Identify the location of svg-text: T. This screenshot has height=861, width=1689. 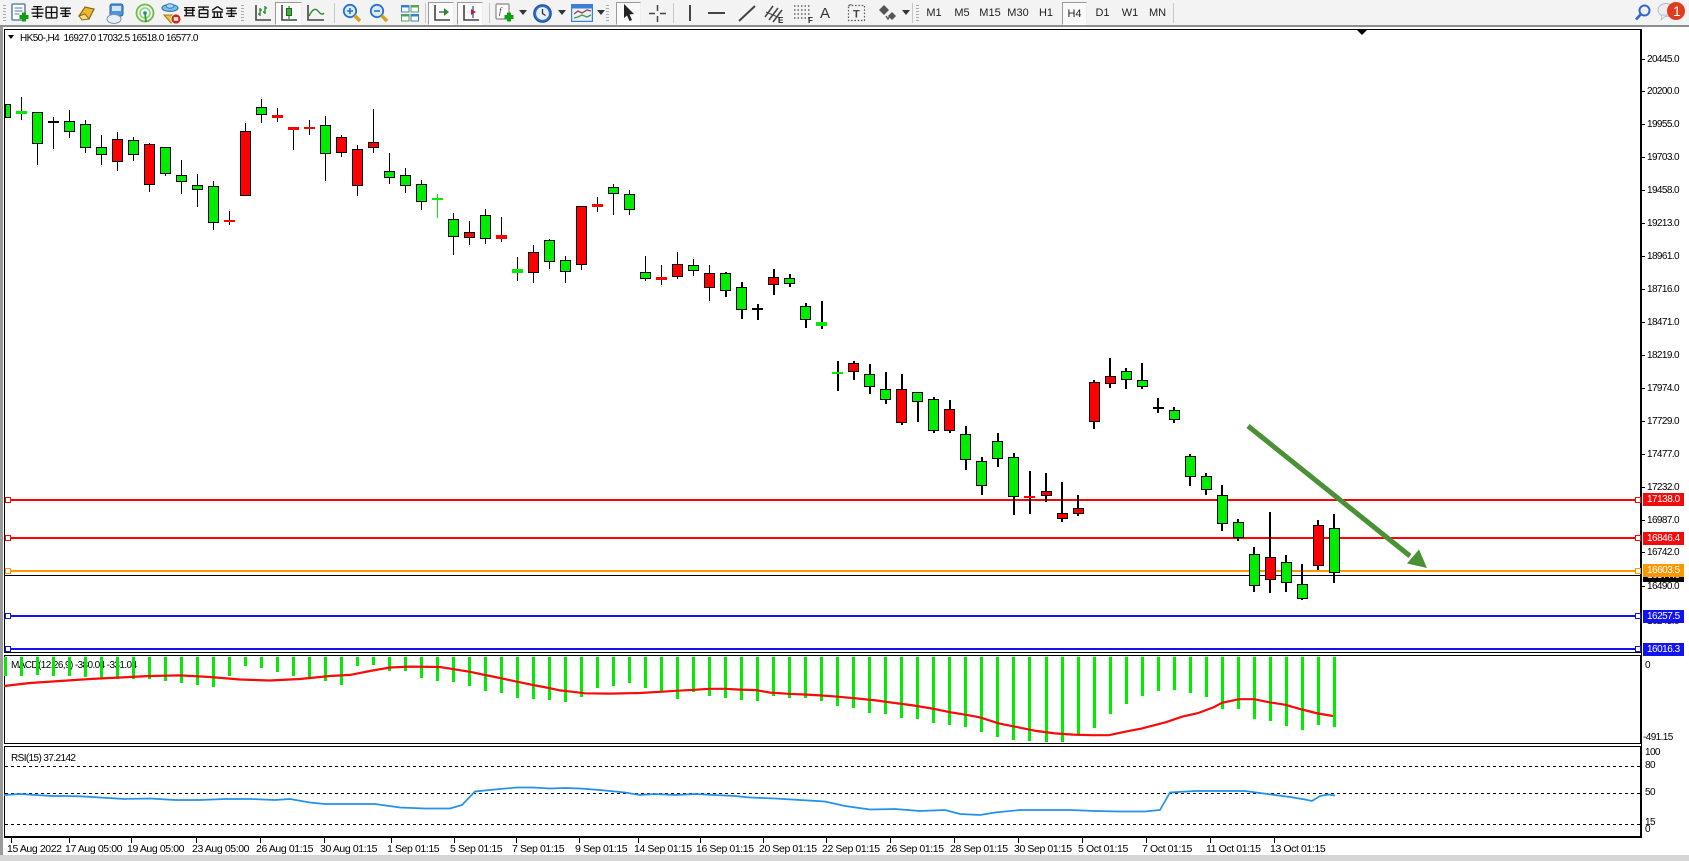
(856, 15).